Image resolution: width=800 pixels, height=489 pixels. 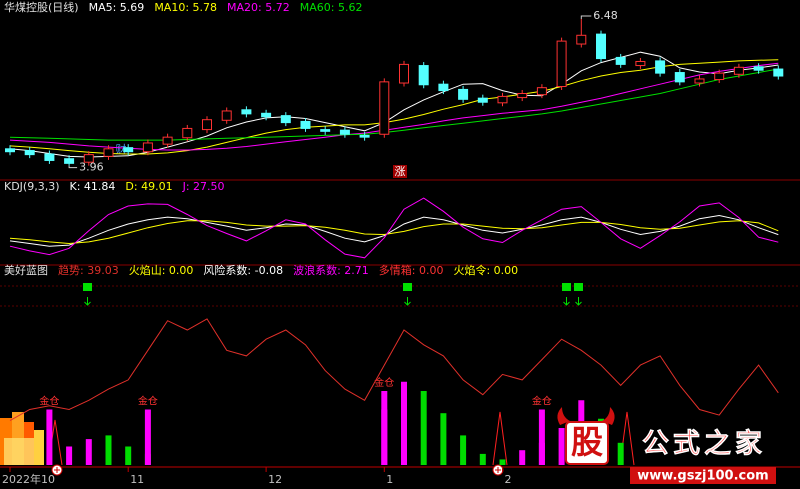 What do you see at coordinates (331, 7) in the screenshot?
I see `legend-entry: MA60: 5.62` at bounding box center [331, 7].